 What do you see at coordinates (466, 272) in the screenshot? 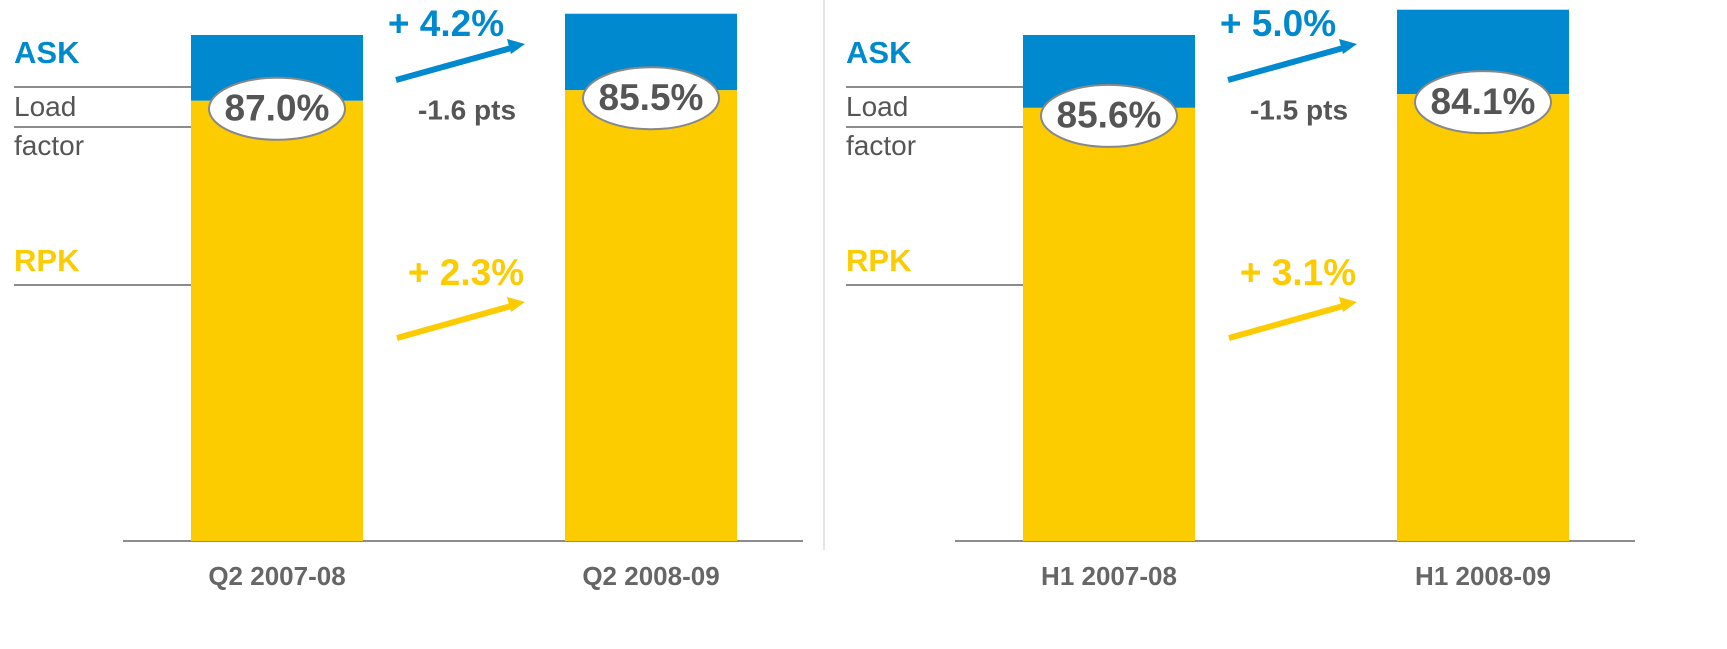
I see `rpk-growth: + 2.3%` at bounding box center [466, 272].